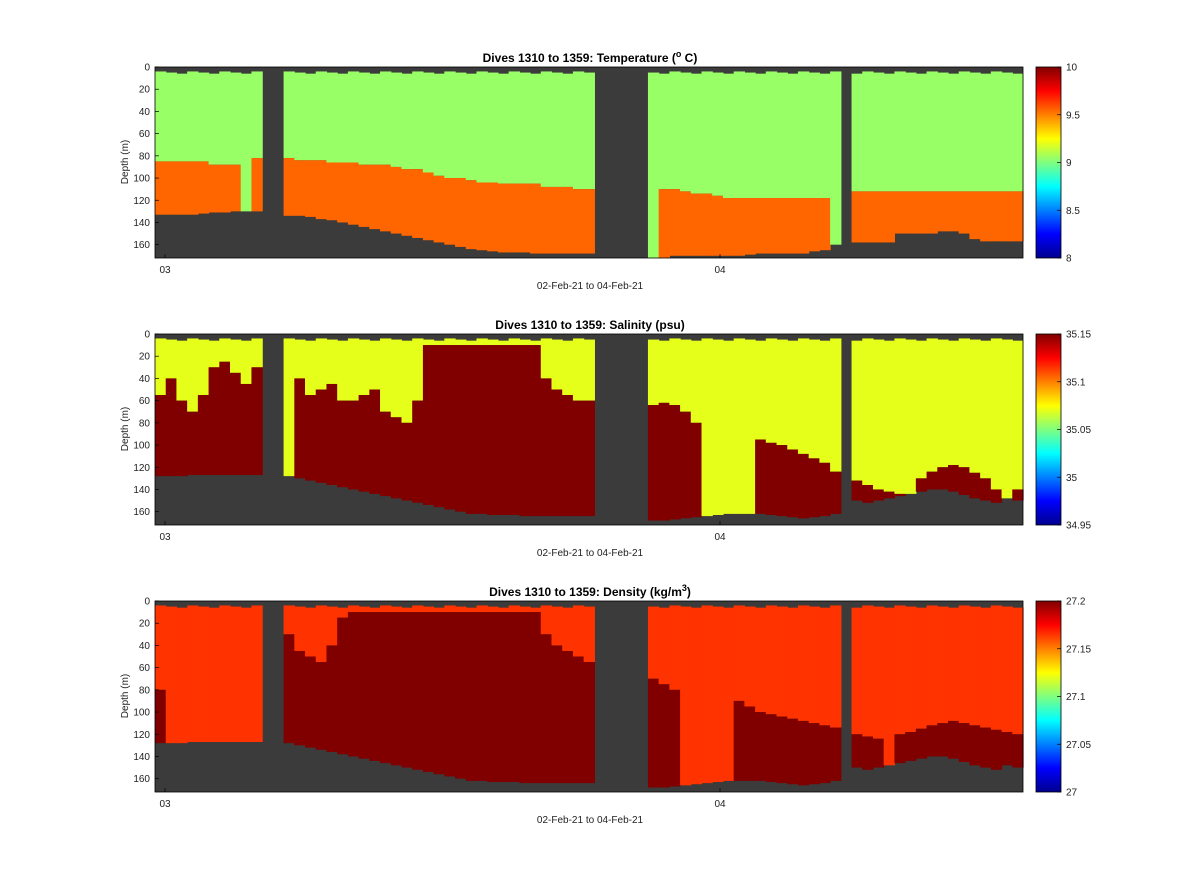 The image size is (1200, 892). I want to click on salinity-y-tick-label: 140, so click(141, 490).